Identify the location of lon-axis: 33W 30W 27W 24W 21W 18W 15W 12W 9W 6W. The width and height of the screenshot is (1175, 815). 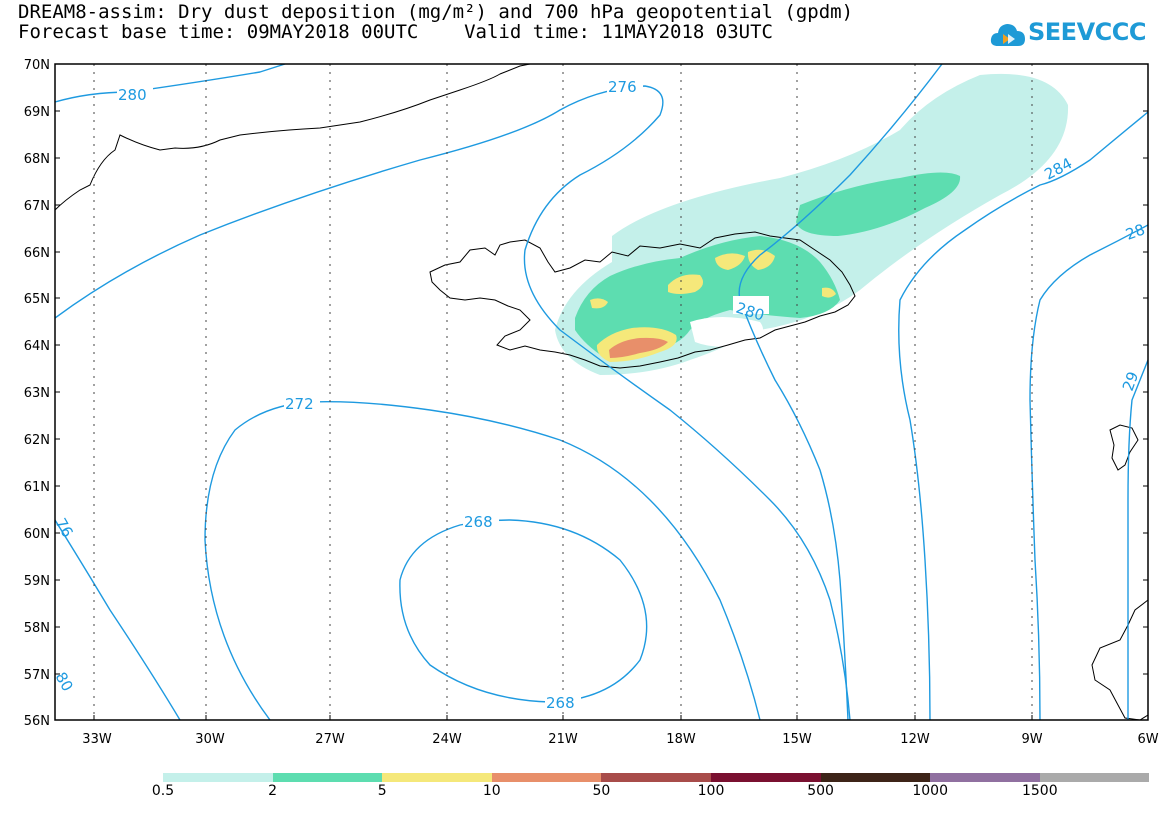
(620, 731).